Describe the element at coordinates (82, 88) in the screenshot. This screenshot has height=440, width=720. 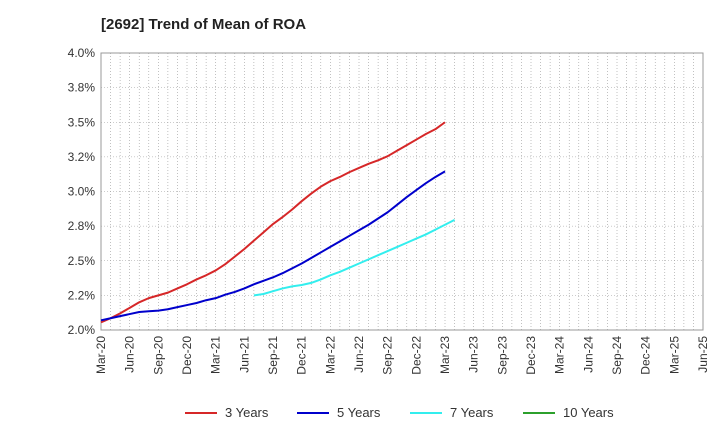
I see `y-tick-label: 3.8%` at that location.